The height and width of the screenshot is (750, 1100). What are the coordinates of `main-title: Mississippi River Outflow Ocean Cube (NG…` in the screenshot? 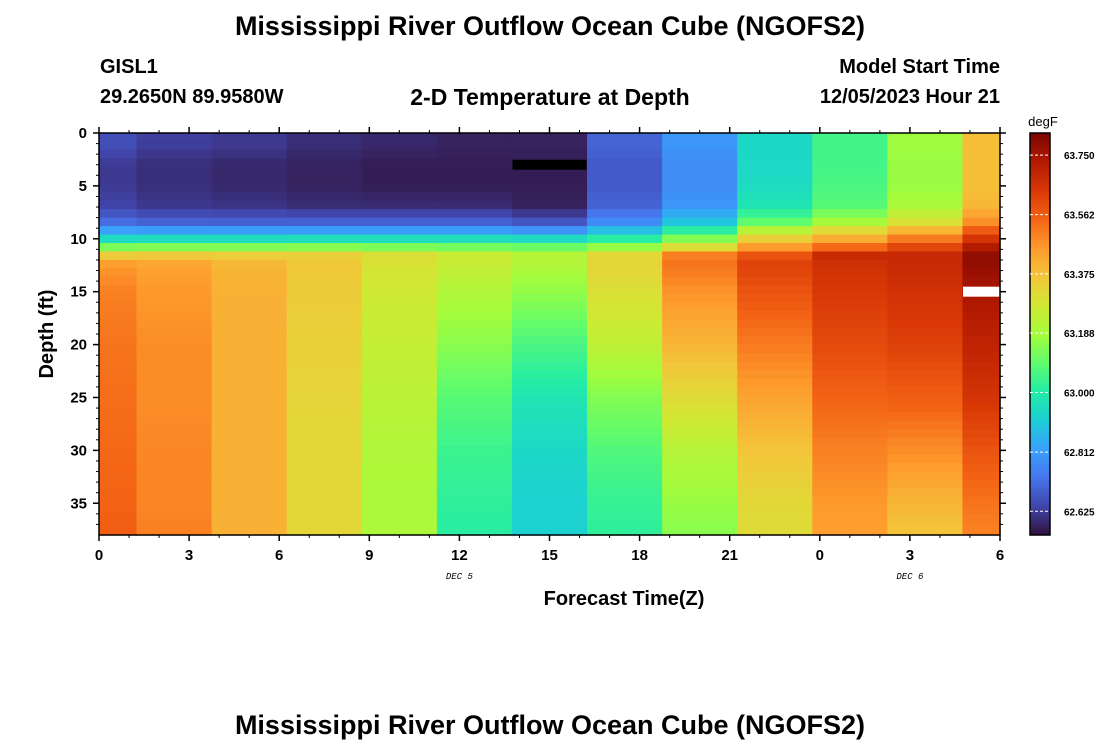 It's located at (550, 26).